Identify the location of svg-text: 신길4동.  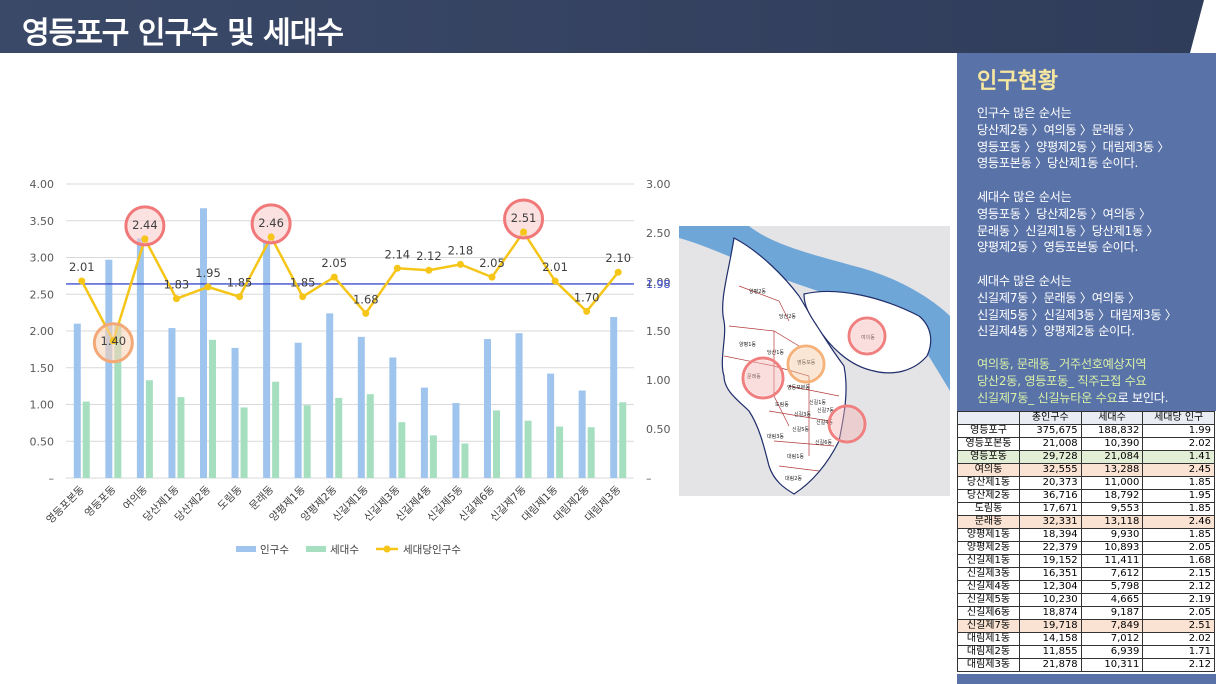
(824, 422).